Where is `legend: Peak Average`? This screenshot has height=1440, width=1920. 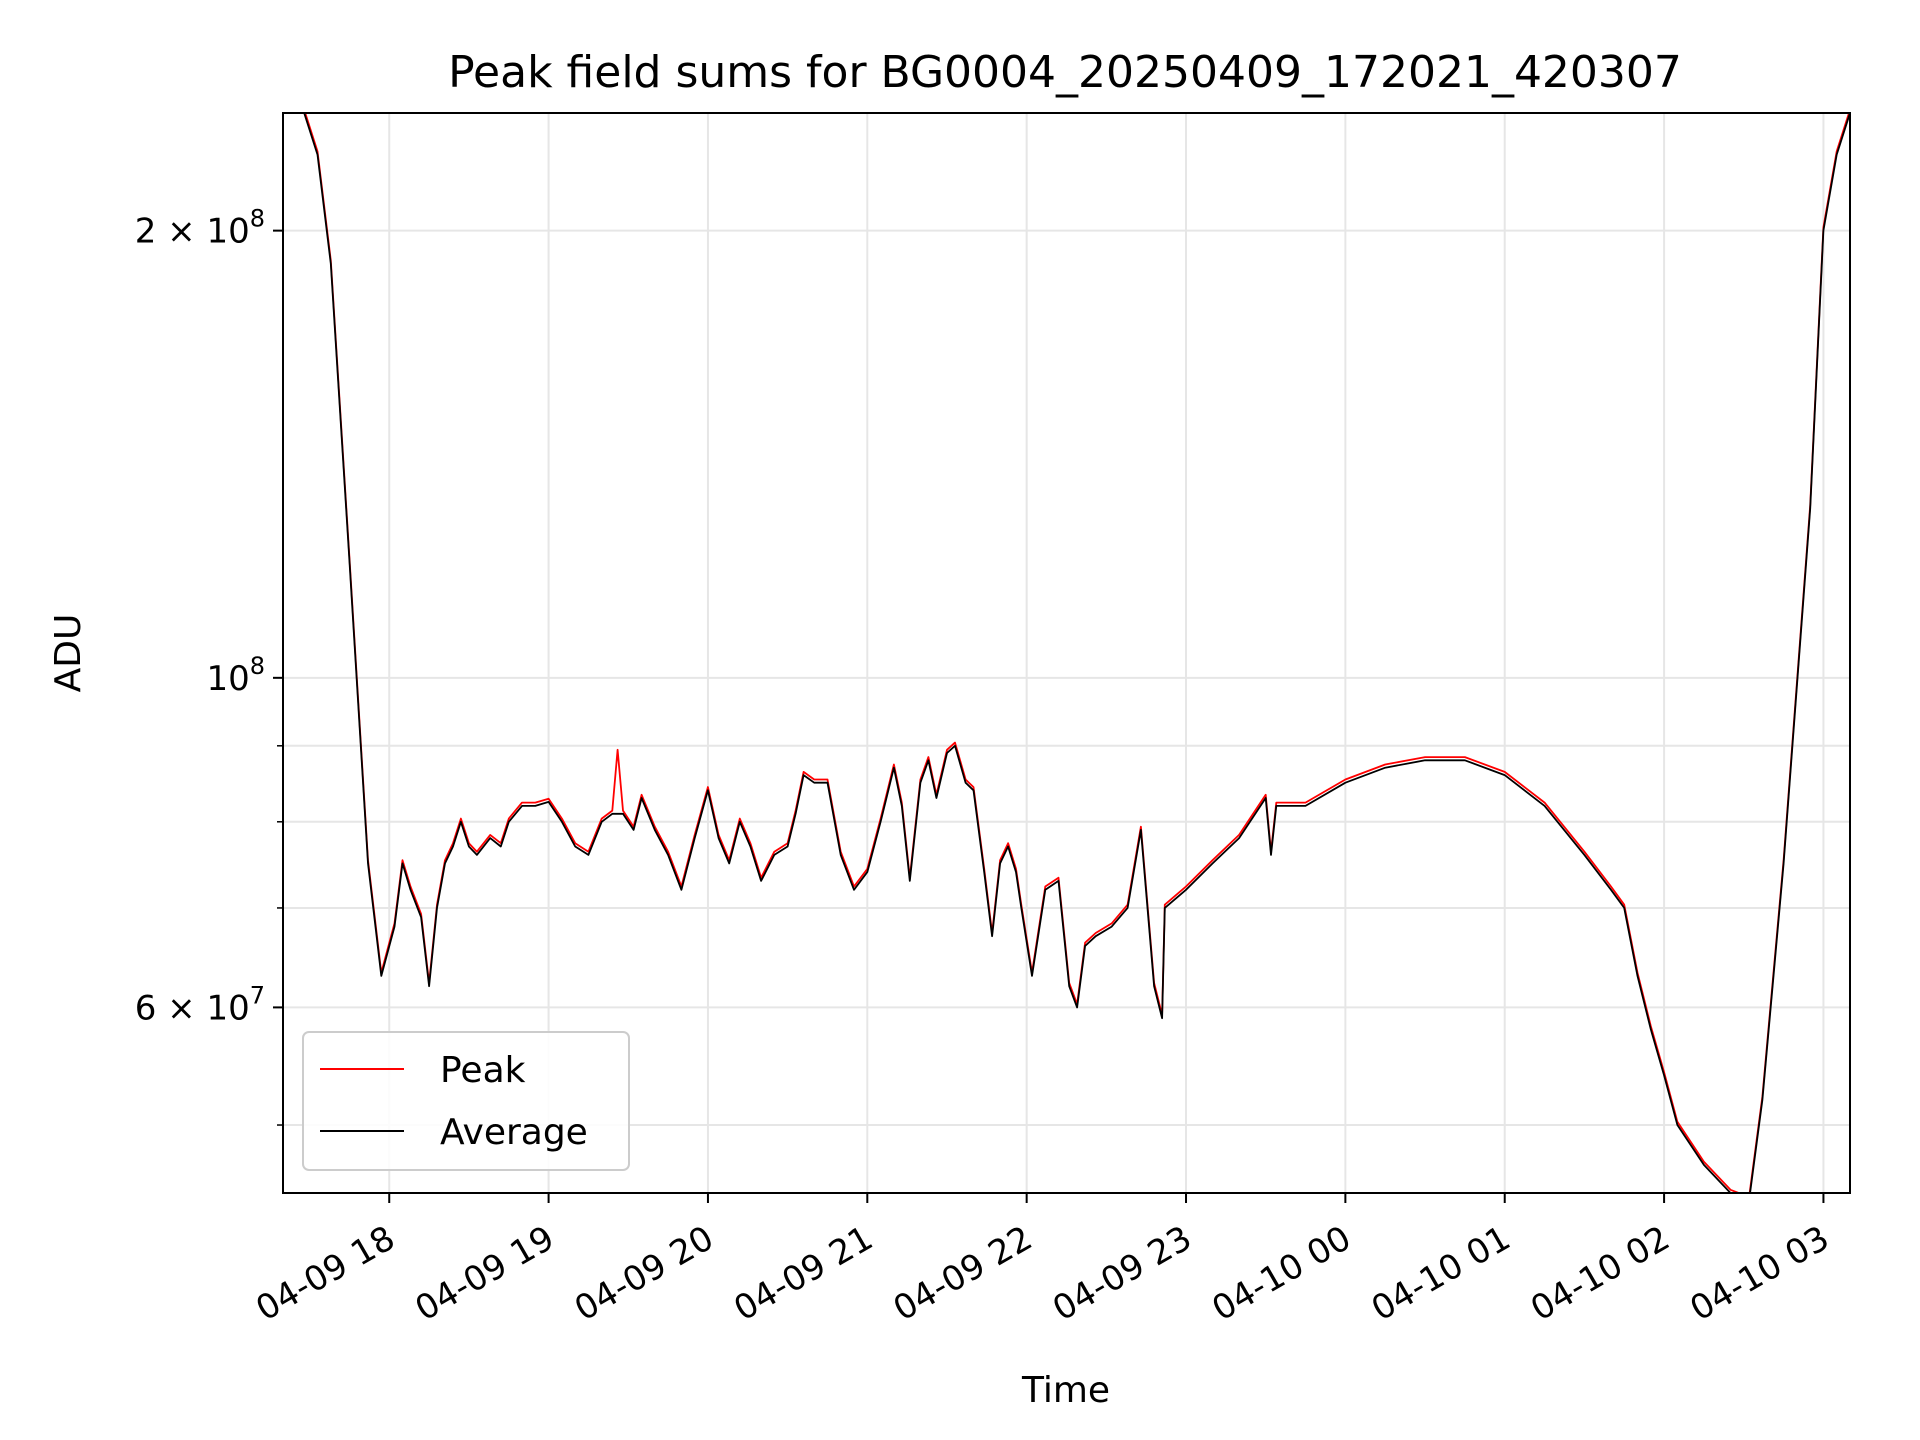 legend: Peak Average is located at coordinates (466, 1101).